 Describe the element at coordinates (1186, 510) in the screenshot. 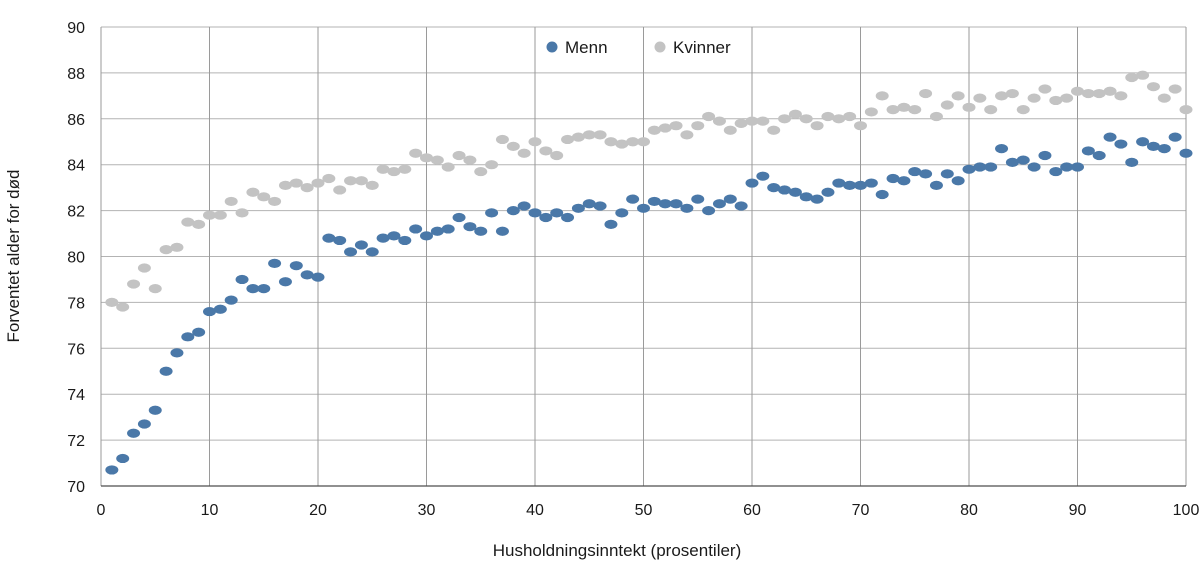

I see `x-tick-label: 100` at that location.